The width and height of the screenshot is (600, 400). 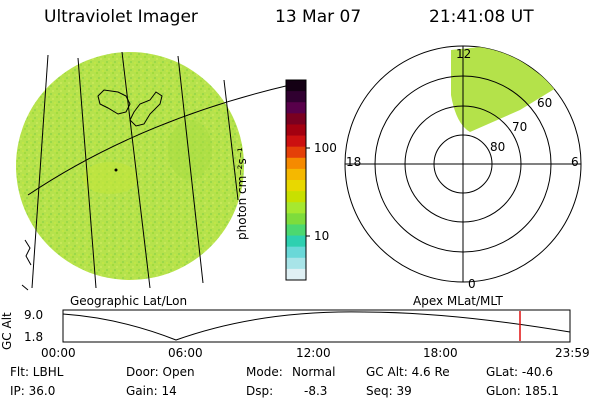 I want to click on lat-label-70: 70, so click(x=520, y=127).